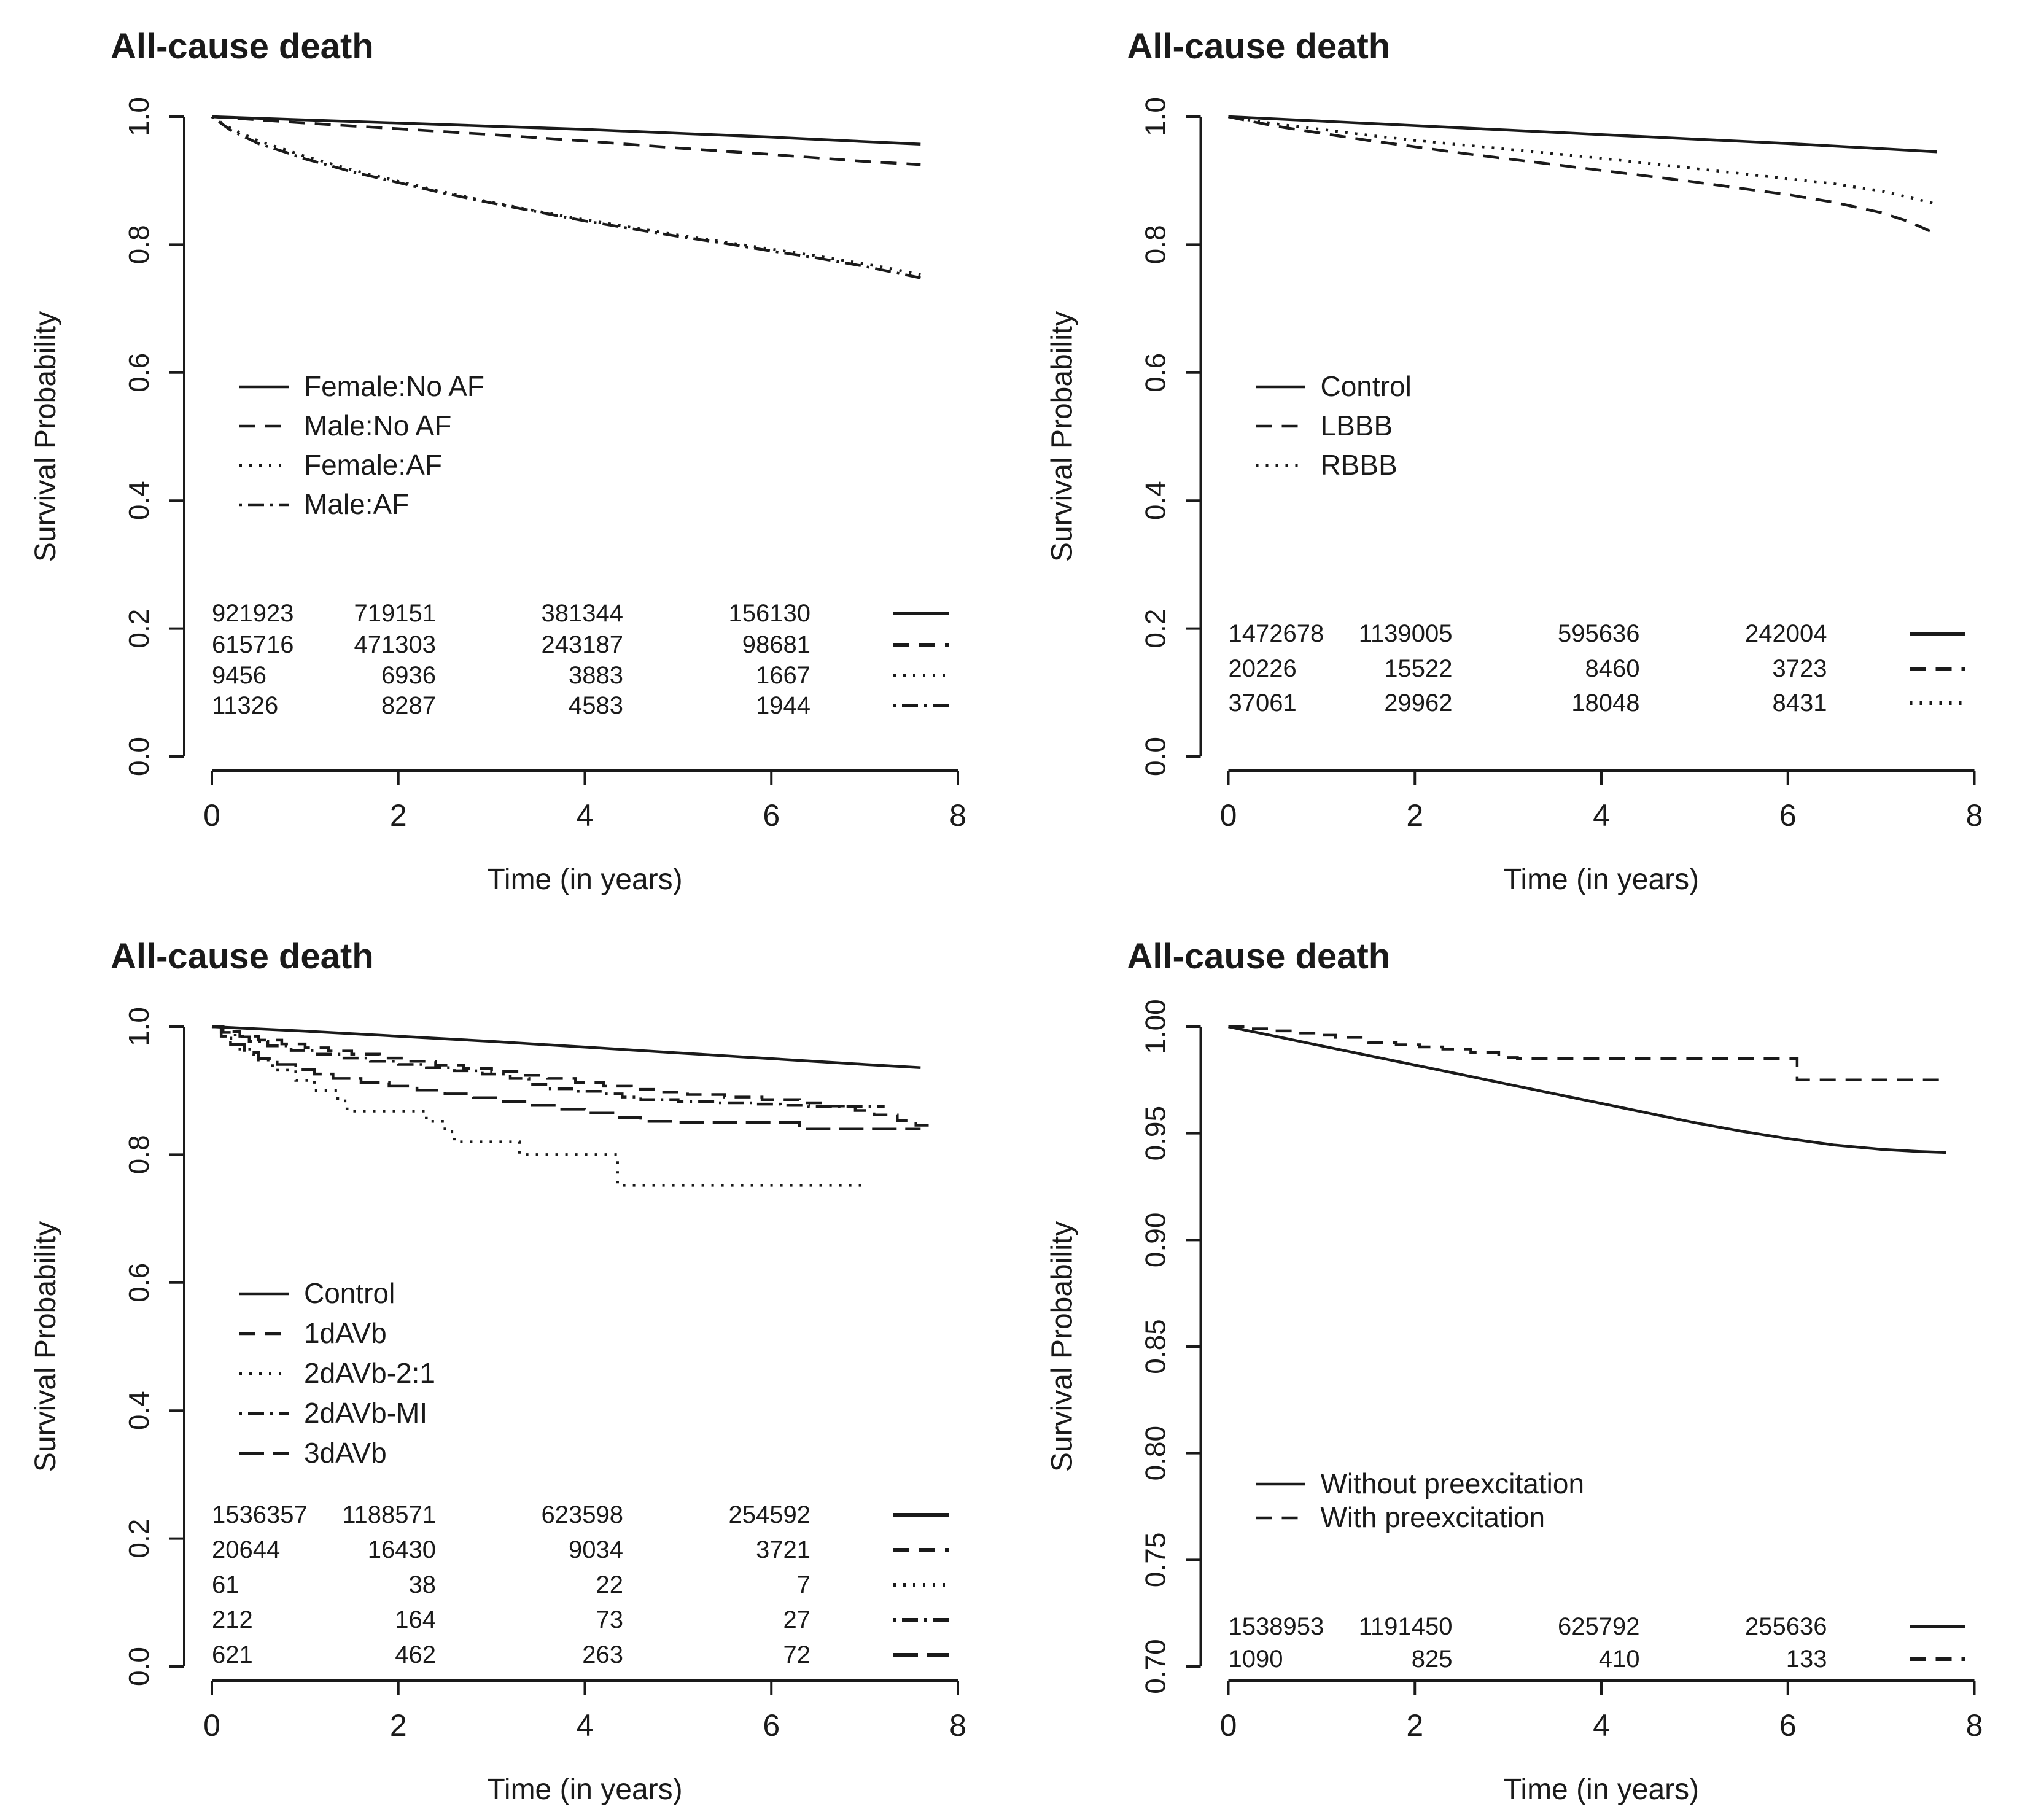 This screenshot has width=2033, height=1820. I want to click on legend-label-rbbb: RBBB, so click(1359, 465).